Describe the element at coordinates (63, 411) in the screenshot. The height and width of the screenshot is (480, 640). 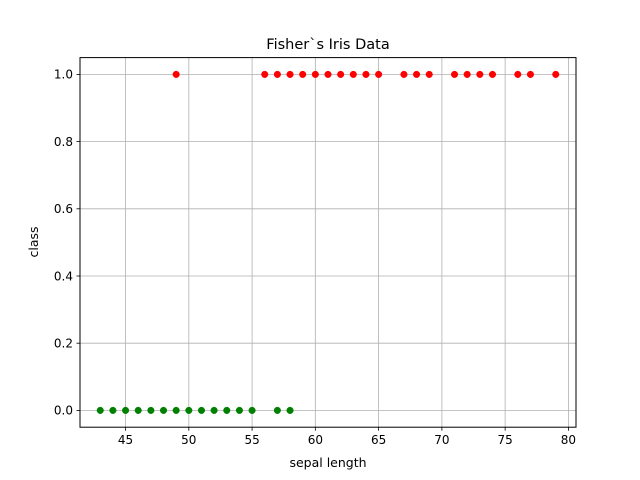
I see `y-tick-label: 0.0` at that location.